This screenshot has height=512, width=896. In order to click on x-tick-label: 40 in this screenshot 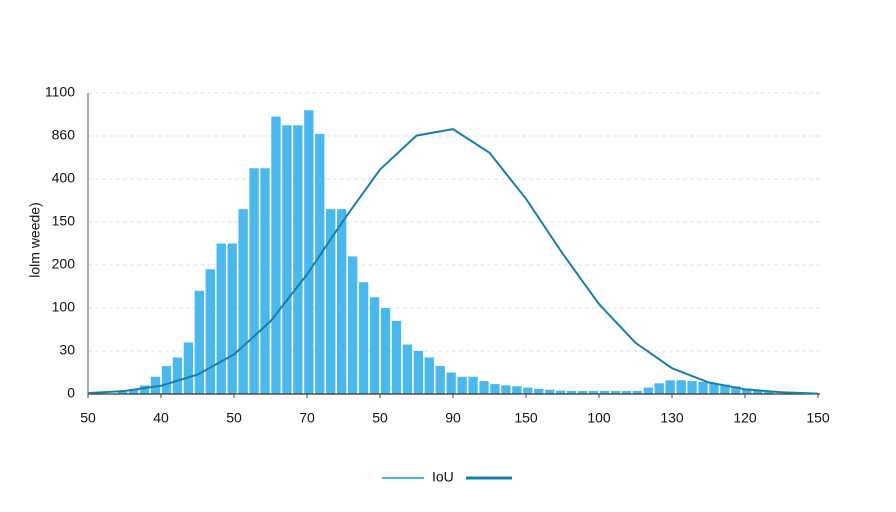, I will do `click(161, 418)`.